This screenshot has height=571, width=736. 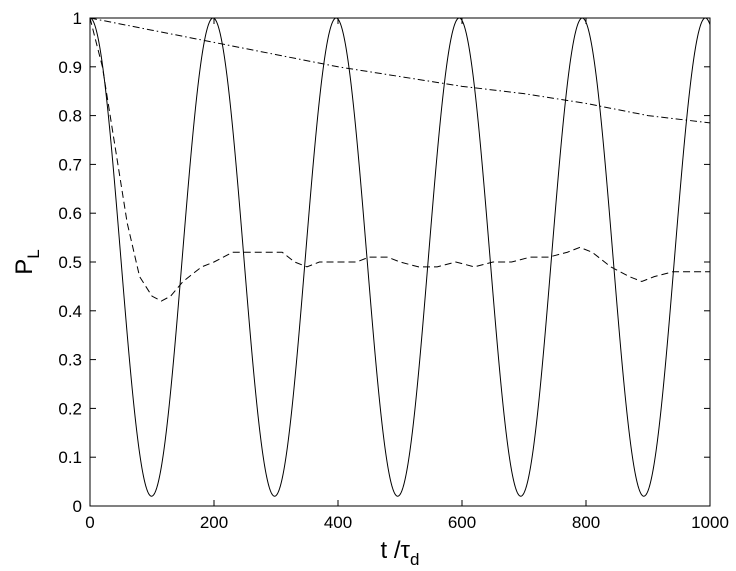 I want to click on y-tick-label: 0.3, so click(x=70, y=360).